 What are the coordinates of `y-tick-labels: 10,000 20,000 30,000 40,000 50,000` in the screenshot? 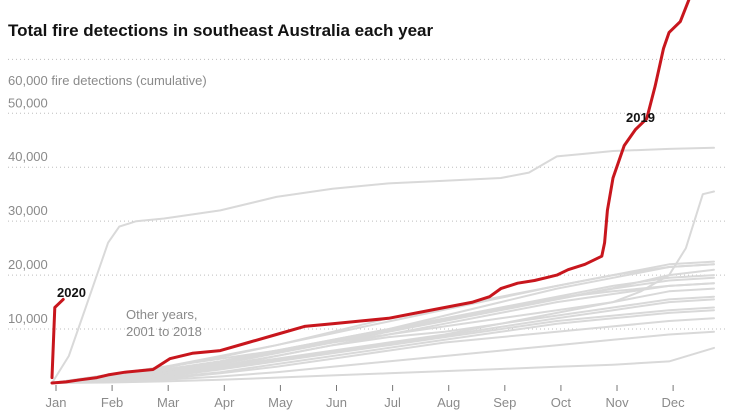 It's located at (28, 210).